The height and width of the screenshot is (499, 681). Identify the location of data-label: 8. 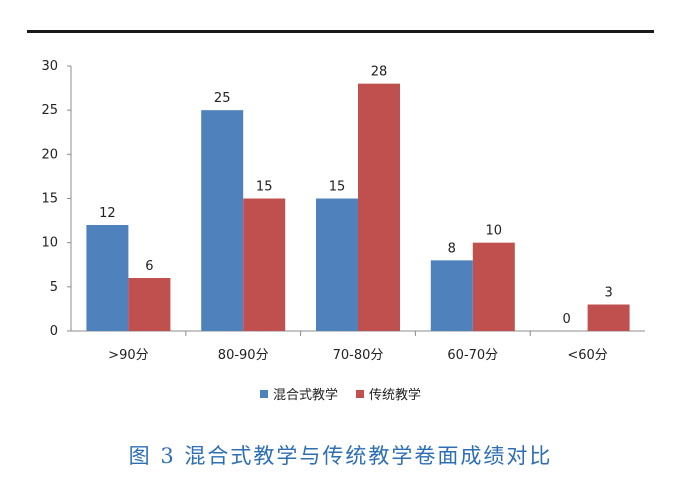
(452, 248).